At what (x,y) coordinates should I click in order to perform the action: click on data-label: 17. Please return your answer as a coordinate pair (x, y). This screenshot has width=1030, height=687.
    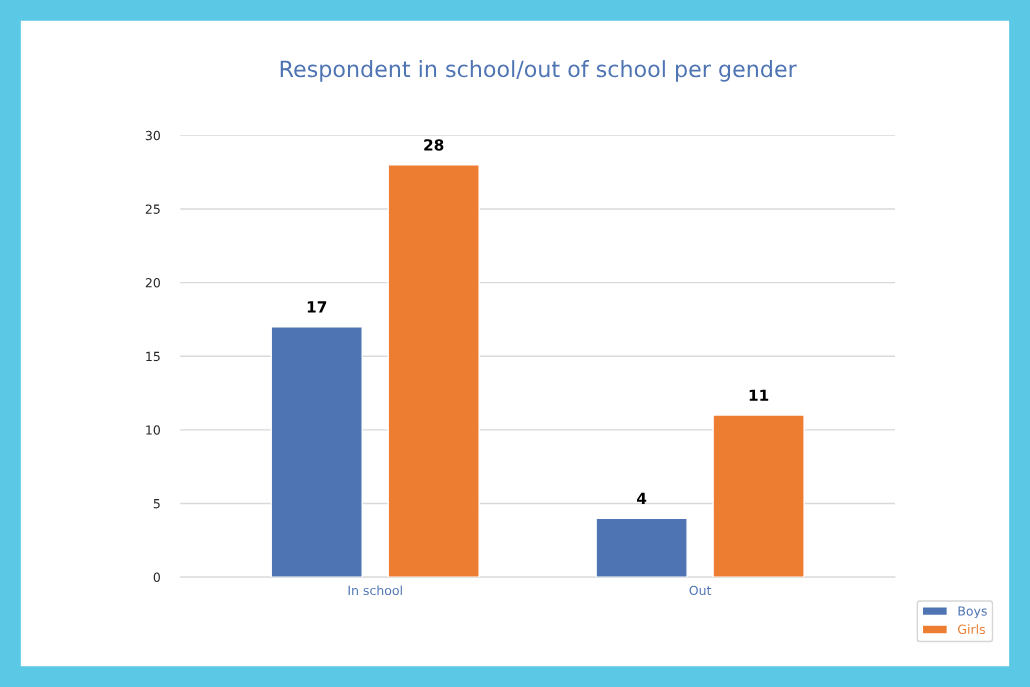
    Looking at the image, I should click on (317, 307).